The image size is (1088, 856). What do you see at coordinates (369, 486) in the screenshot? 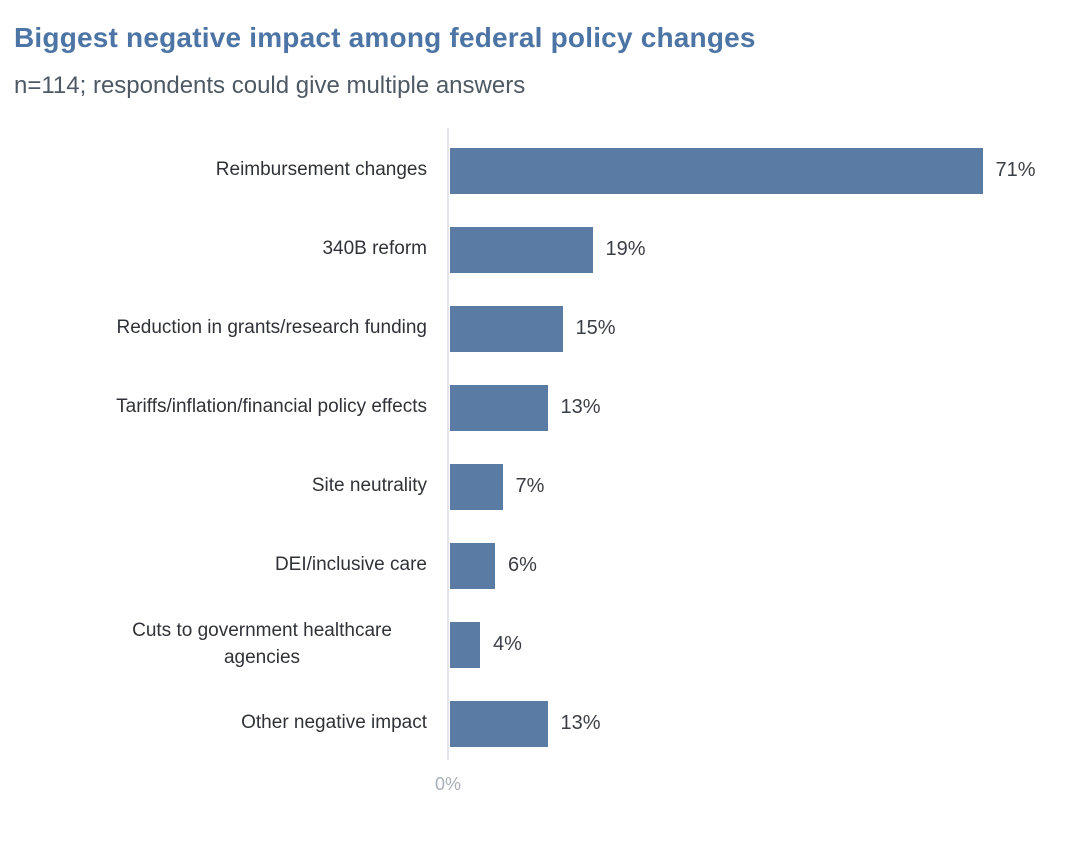
I see `category-label: Site neutrality` at bounding box center [369, 486].